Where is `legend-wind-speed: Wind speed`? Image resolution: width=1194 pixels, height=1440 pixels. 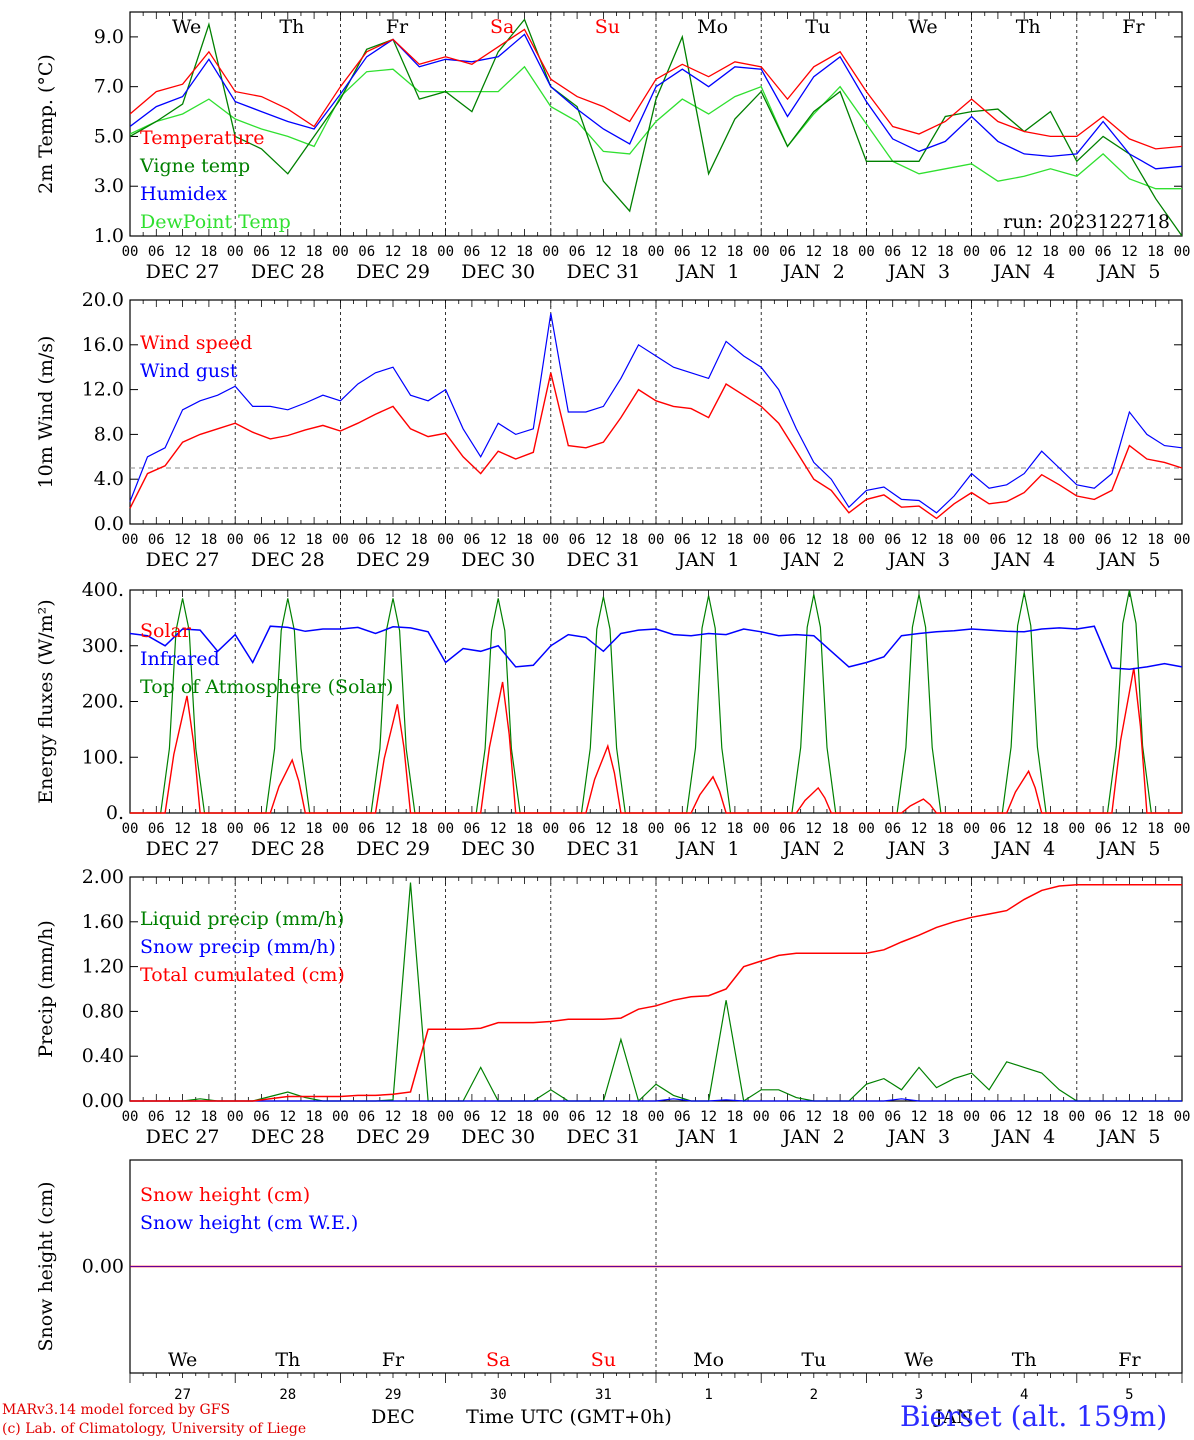 legend-wind-speed: Wind speed is located at coordinates (196, 343).